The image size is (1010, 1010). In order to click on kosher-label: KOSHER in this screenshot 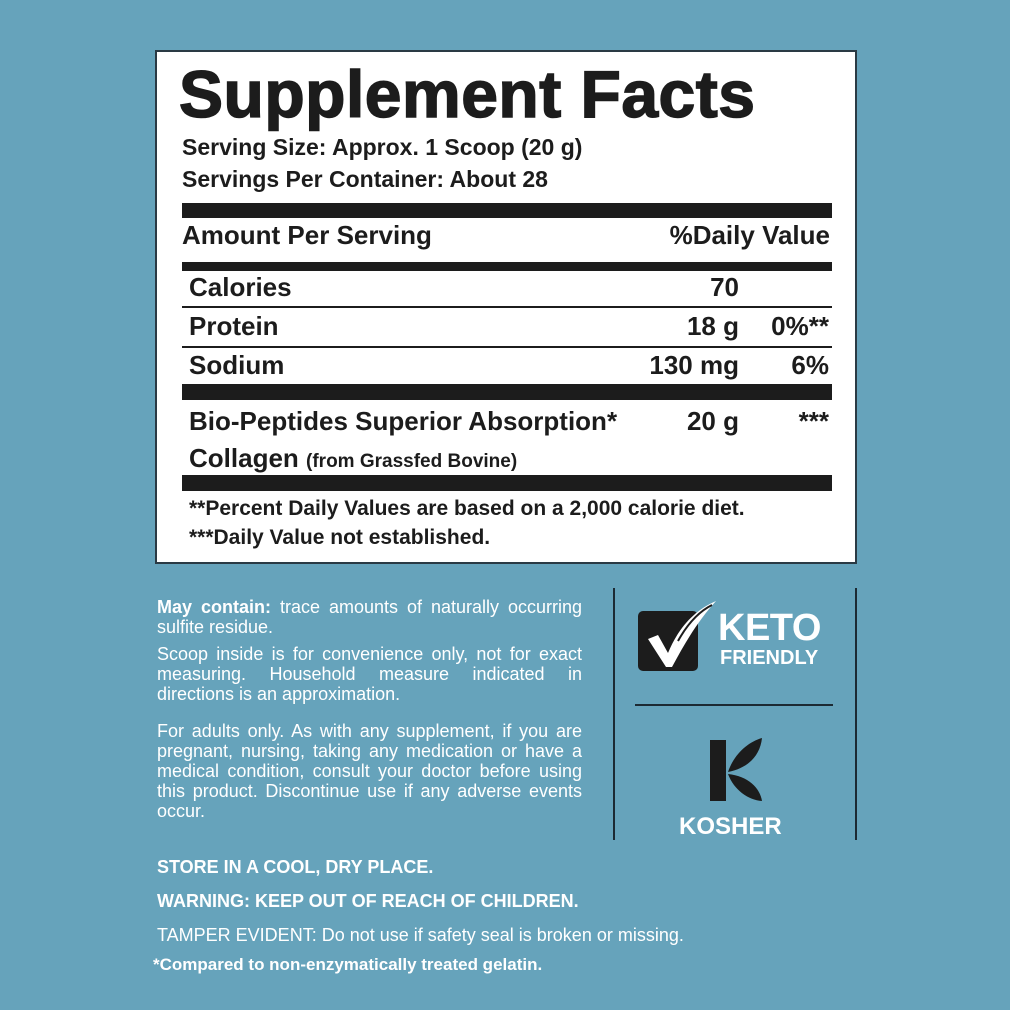, I will do `click(730, 826)`.